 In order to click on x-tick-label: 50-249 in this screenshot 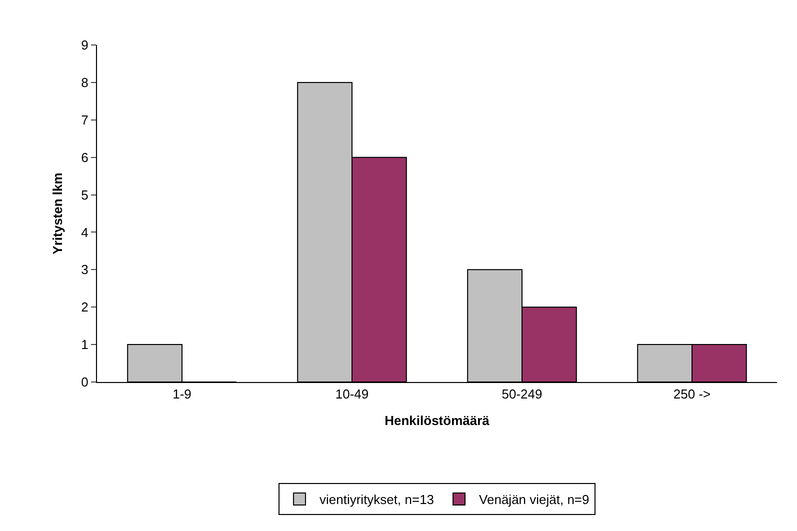, I will do `click(522, 394)`.